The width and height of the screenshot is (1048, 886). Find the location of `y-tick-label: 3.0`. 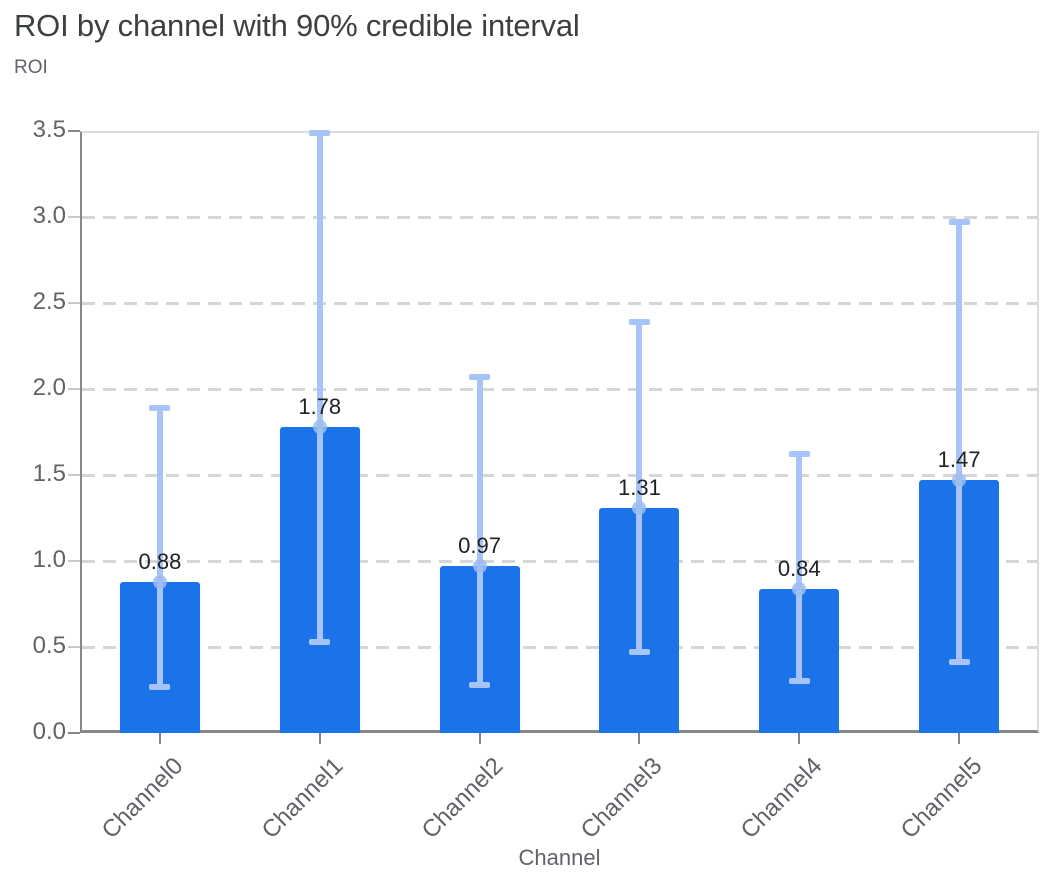

y-tick-label: 3.0 is located at coordinates (49, 215).